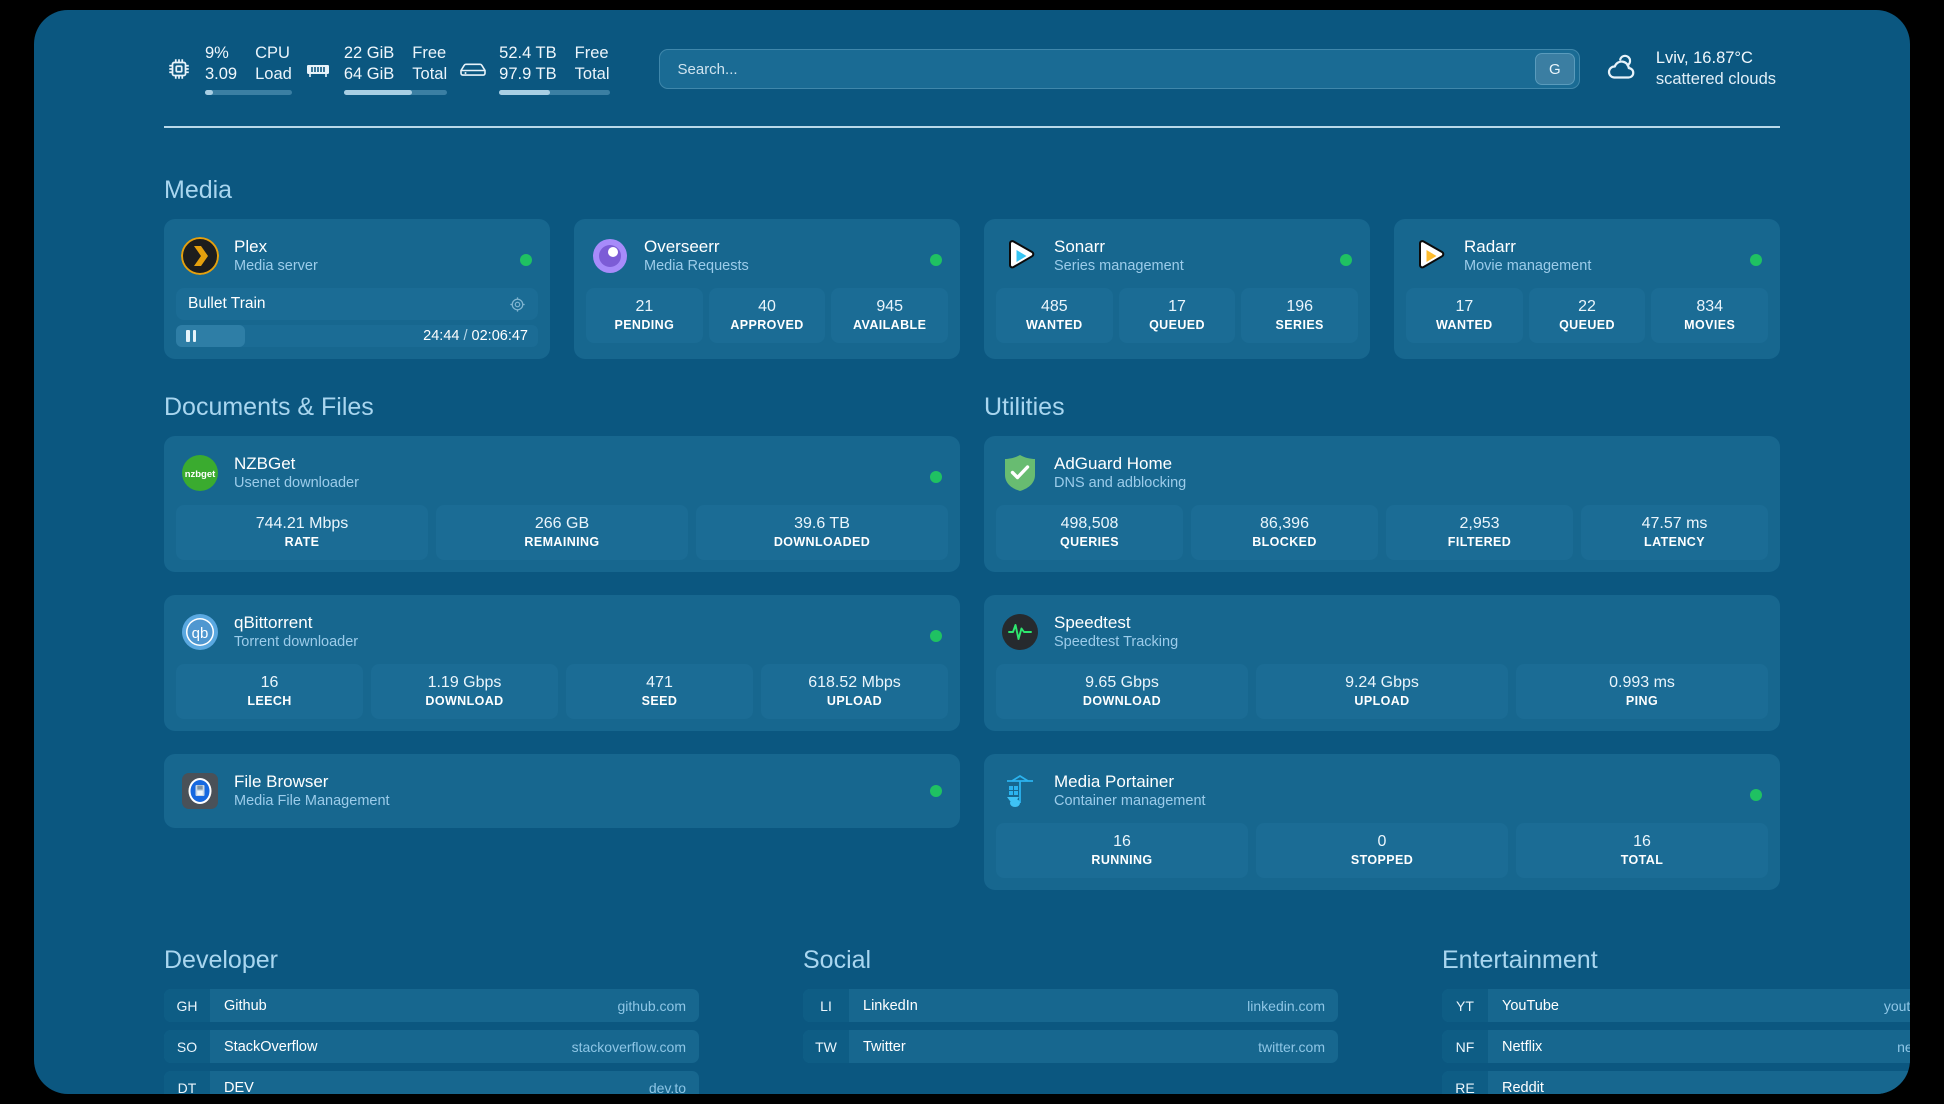  I want to click on metric-value: 9.24 Gbps, so click(1382, 682).